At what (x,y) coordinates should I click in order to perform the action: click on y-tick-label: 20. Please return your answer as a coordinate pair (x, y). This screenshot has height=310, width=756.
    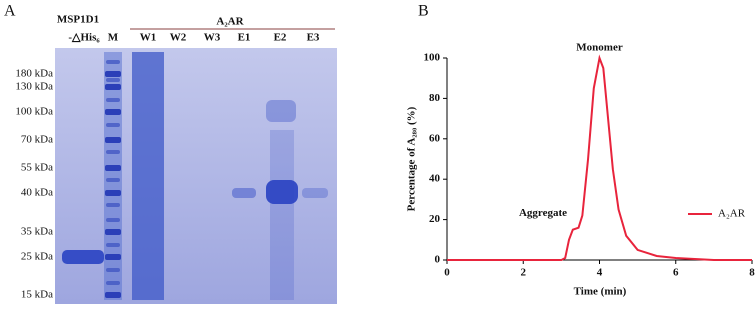
    Looking at the image, I should click on (435, 219).